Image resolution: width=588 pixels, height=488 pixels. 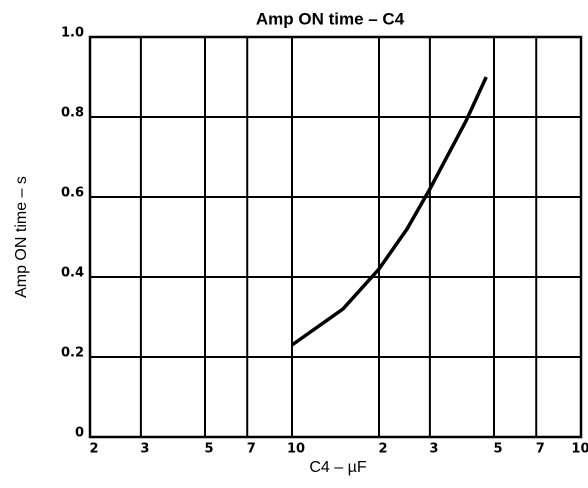 What do you see at coordinates (296, 449) in the screenshot?
I see `x-tick-label: 10` at bounding box center [296, 449].